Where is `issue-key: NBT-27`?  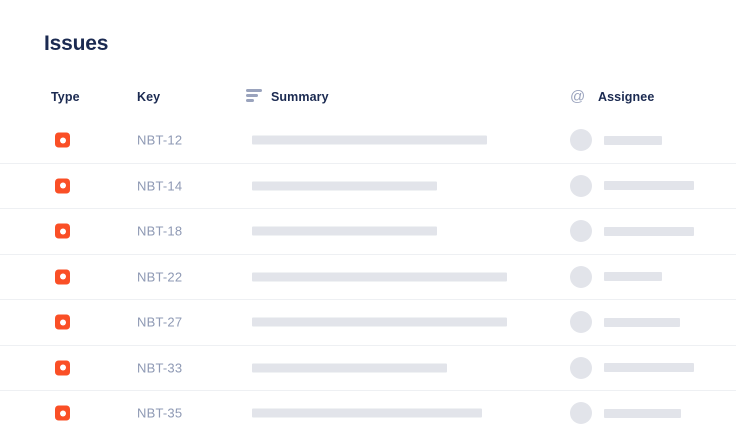
issue-key: NBT-27 is located at coordinates (160, 322).